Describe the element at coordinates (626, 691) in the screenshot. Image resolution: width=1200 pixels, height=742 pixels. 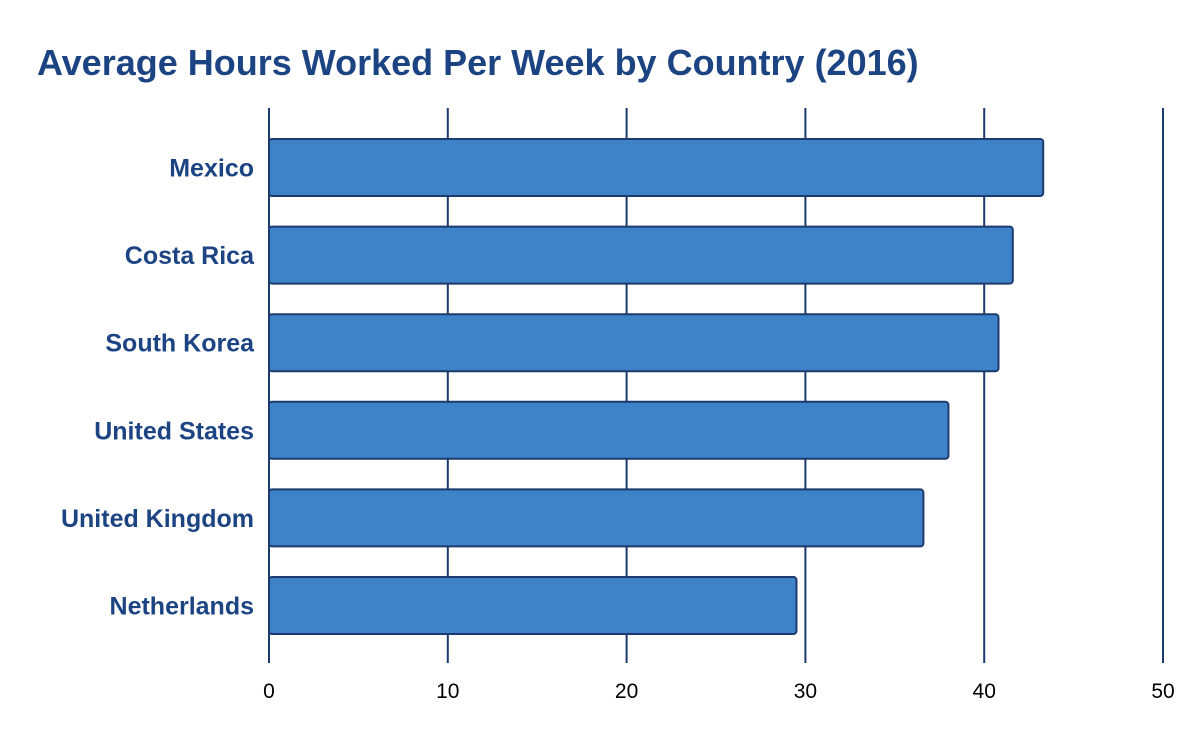
I see `x-tick-label: 20` at that location.